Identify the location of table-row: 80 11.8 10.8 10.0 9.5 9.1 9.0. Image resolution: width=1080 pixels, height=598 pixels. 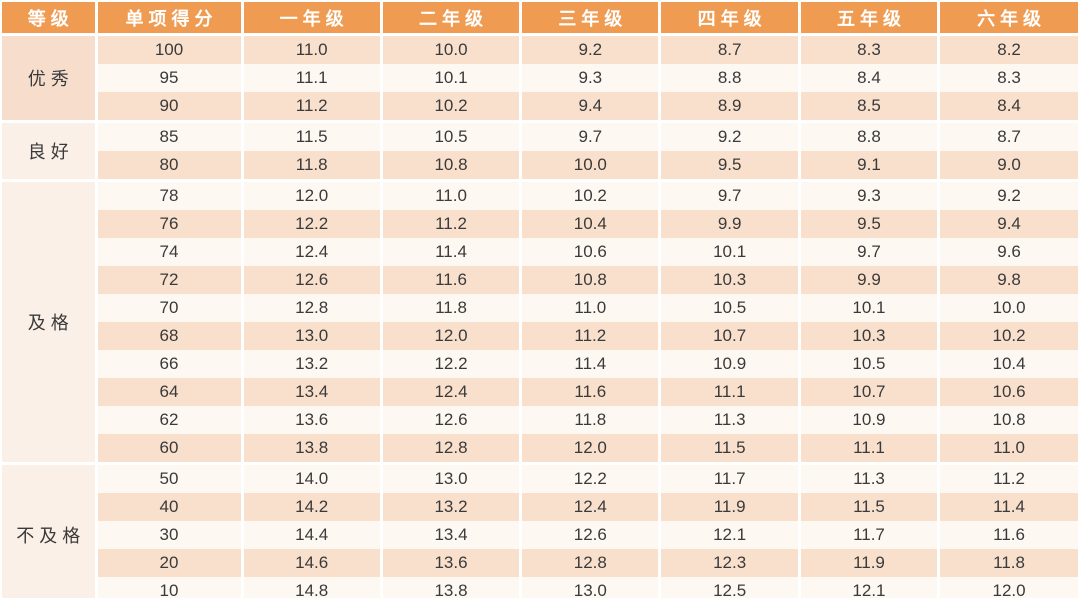
(540, 166).